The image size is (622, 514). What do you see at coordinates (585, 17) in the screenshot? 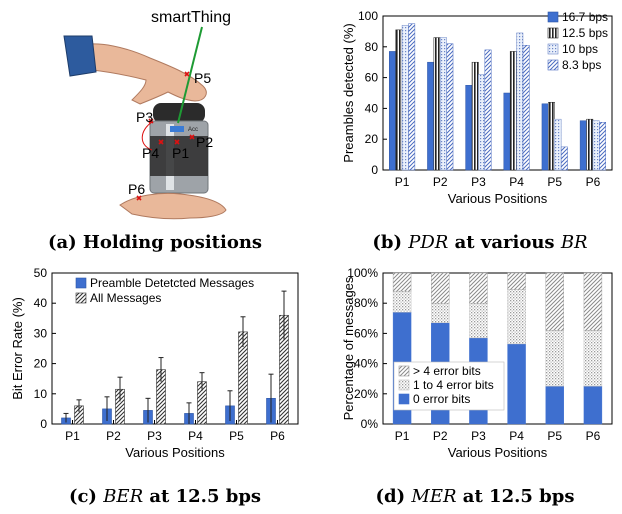
I see `legend-label: 16.7 bps` at bounding box center [585, 17].